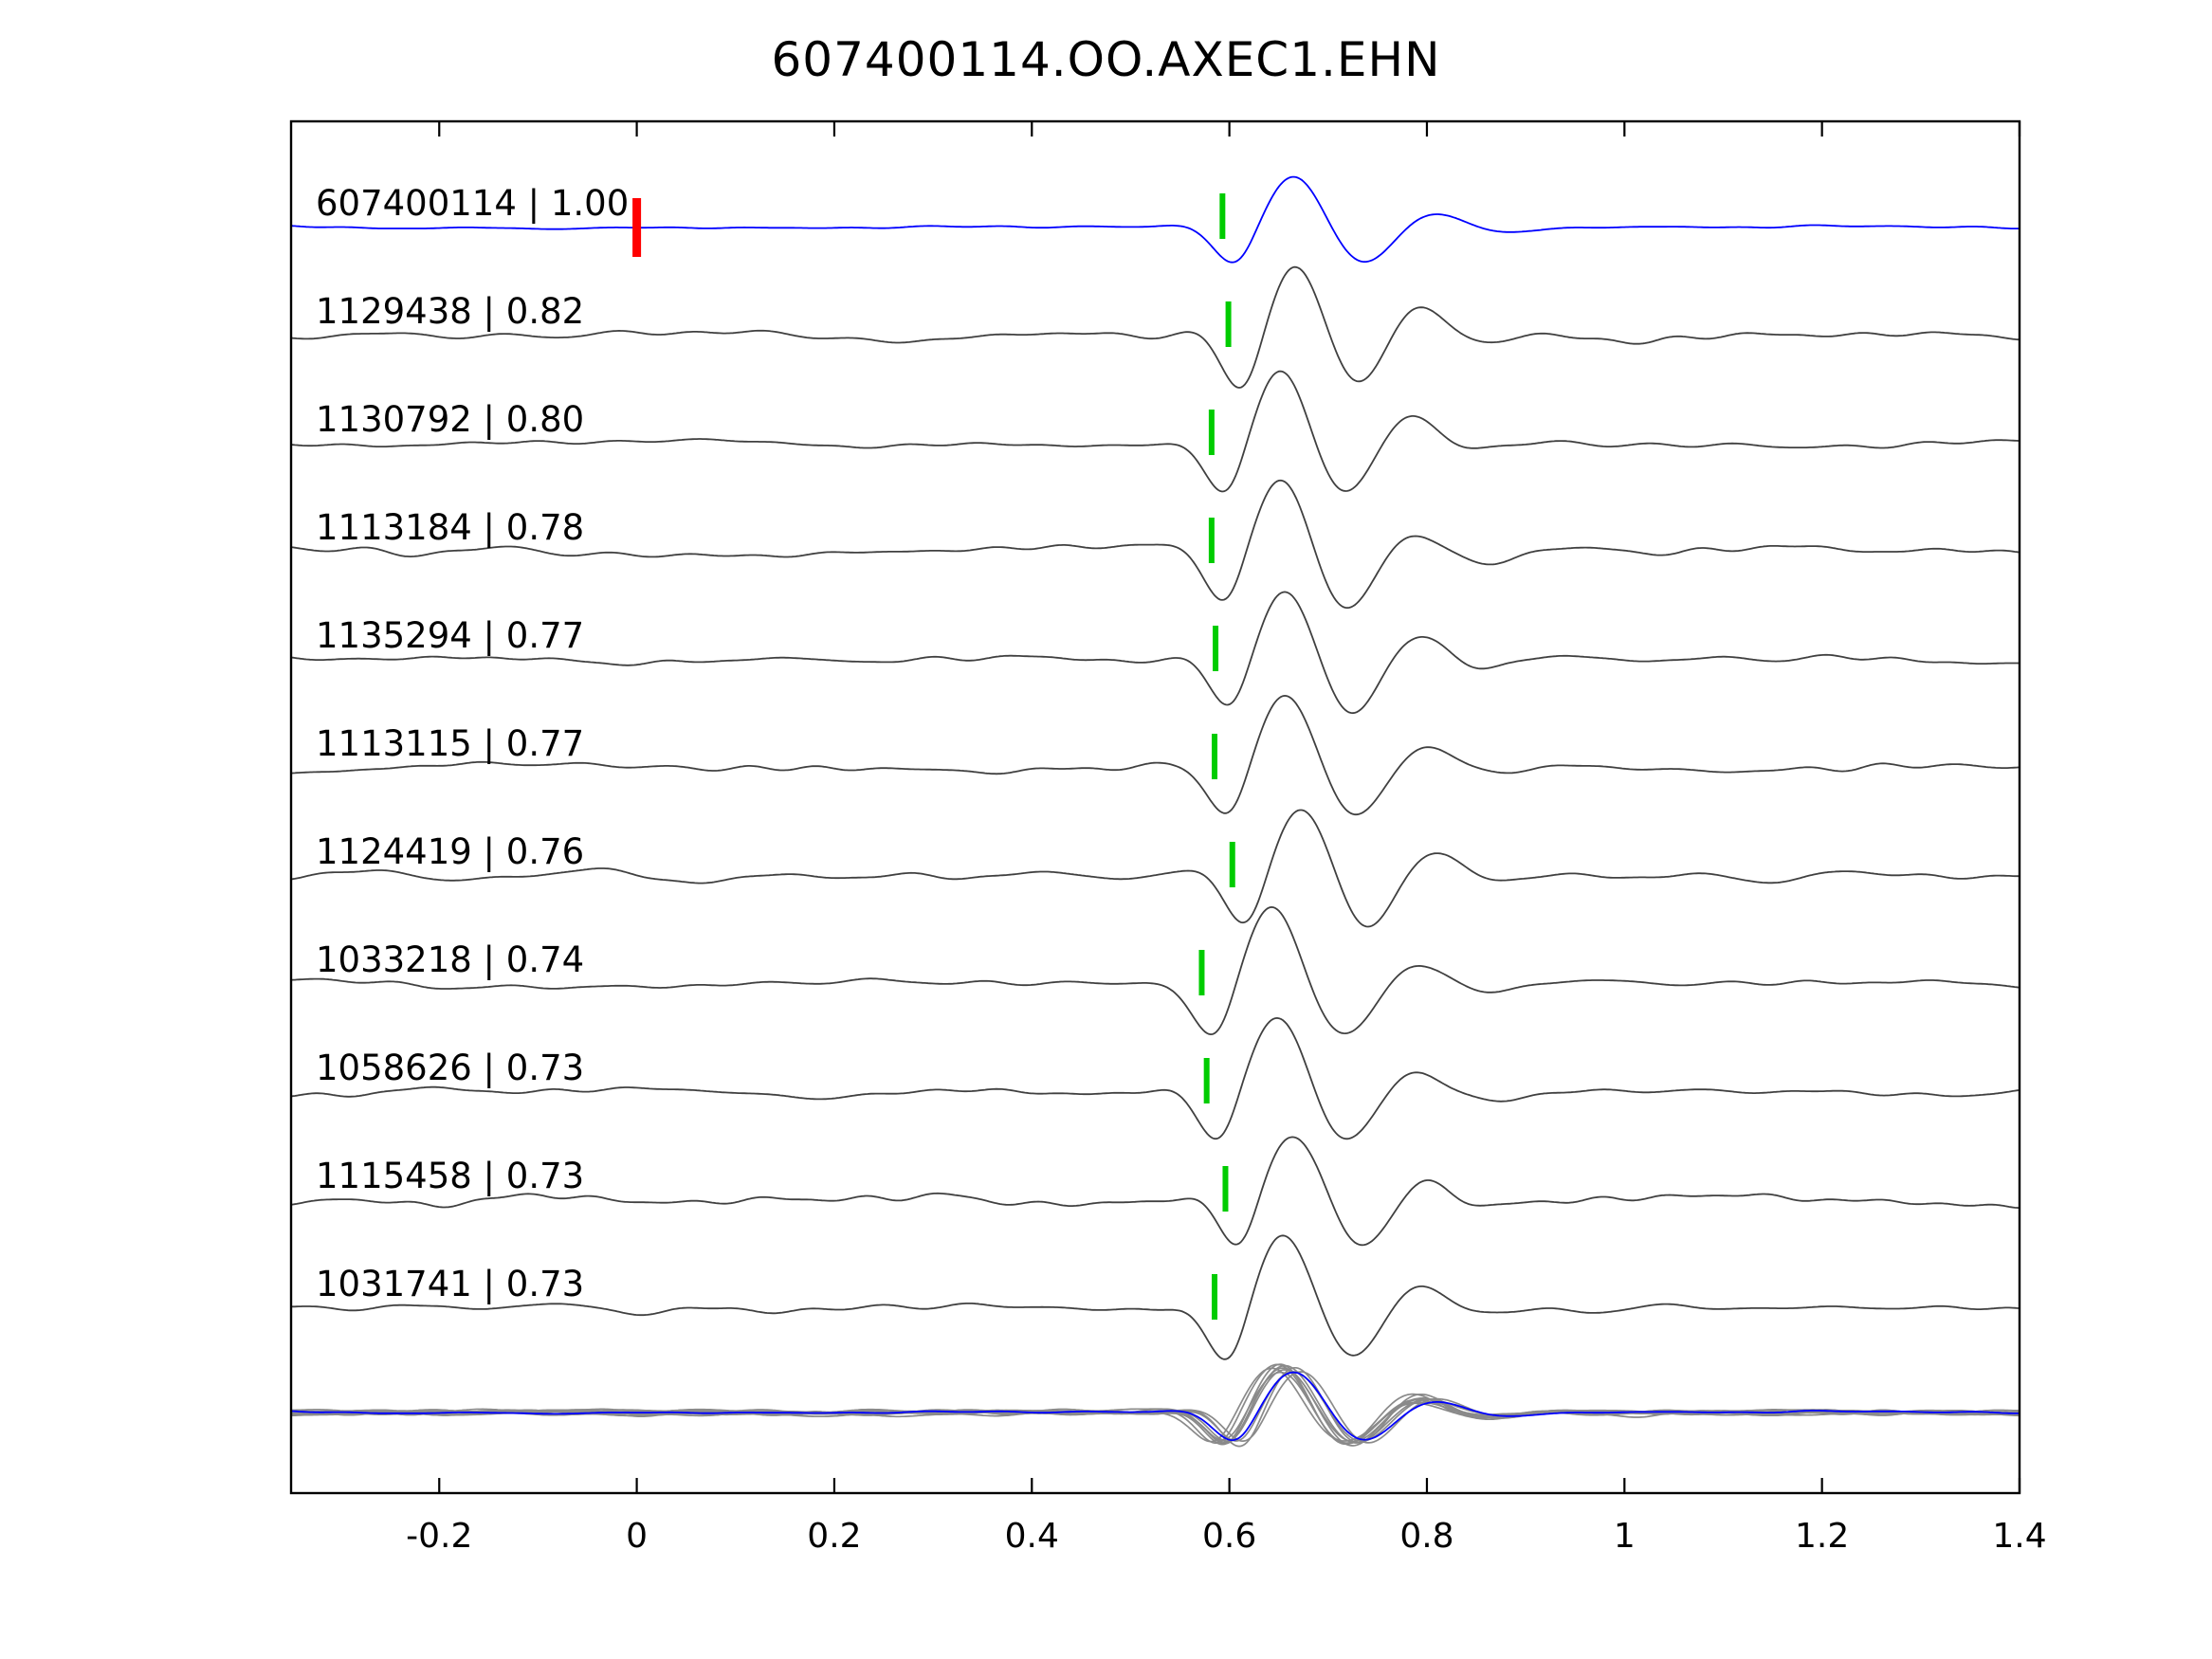  What do you see at coordinates (1625, 1536) in the screenshot?
I see `x-tick-label: 1` at bounding box center [1625, 1536].